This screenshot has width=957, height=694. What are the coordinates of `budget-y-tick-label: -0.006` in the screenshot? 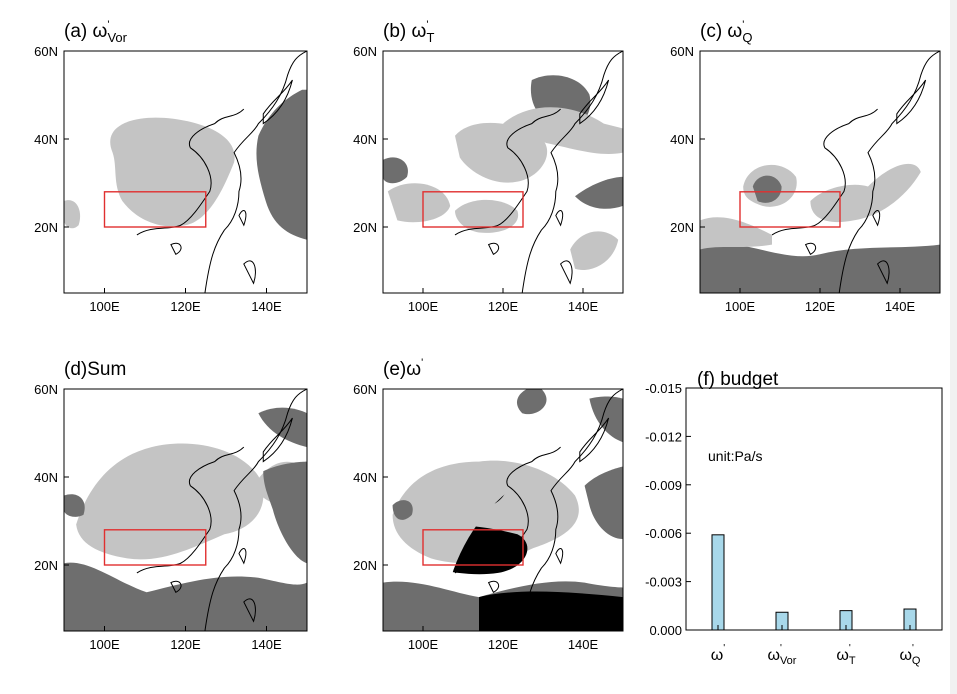 It's located at (663, 533).